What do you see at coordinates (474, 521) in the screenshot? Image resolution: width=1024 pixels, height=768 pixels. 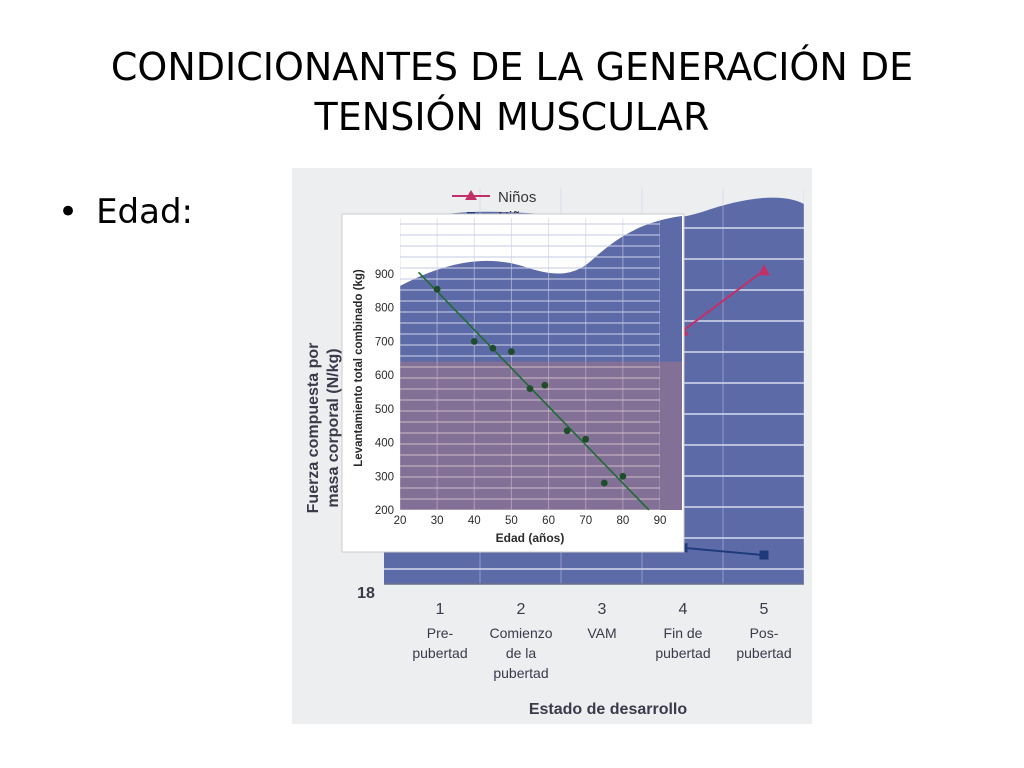 I see `inset-x-tick-label: 40` at bounding box center [474, 521].